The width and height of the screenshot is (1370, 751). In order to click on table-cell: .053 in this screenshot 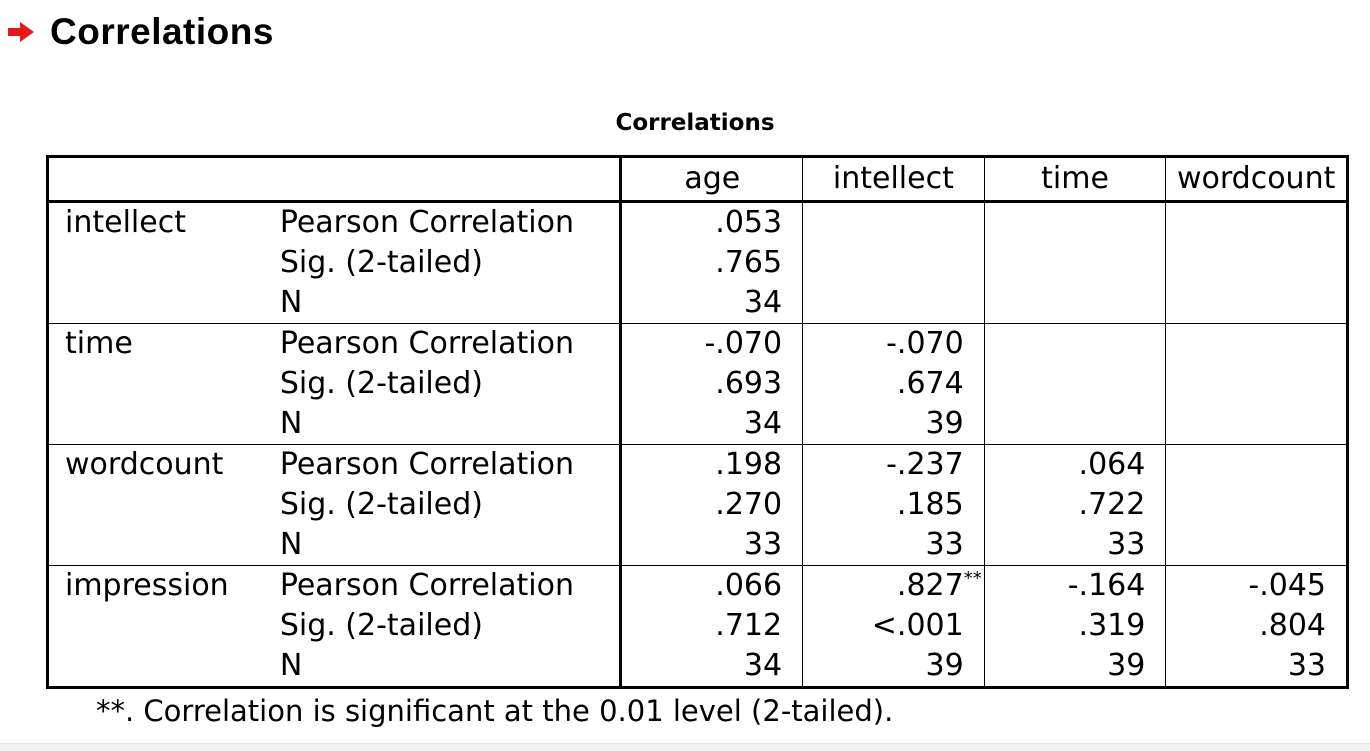, I will do `click(711, 222)`.